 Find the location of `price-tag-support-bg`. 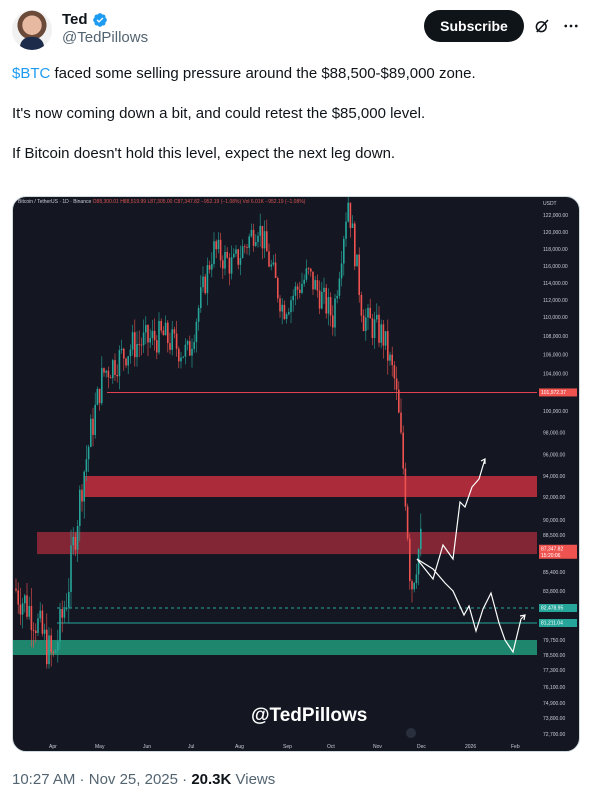

price-tag-support-bg is located at coordinates (558, 623).